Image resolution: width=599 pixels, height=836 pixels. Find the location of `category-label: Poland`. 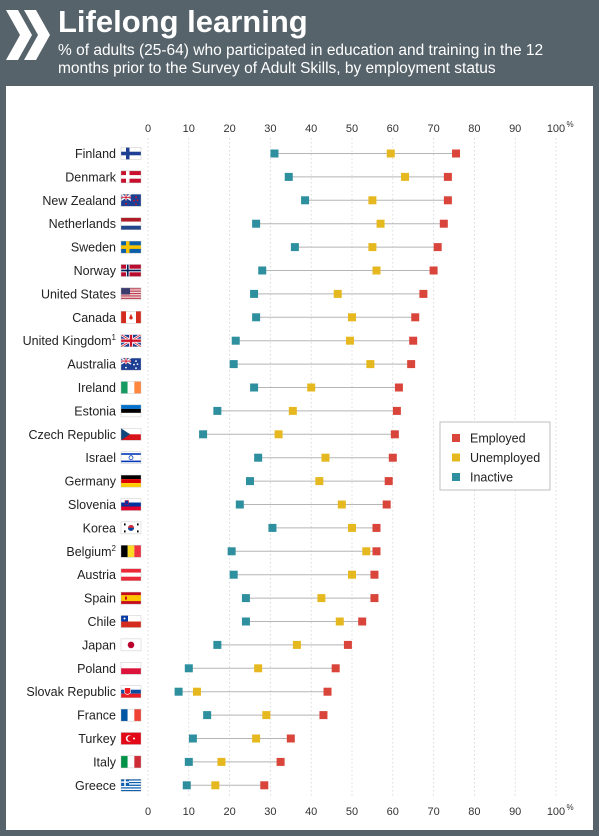

category-label: Poland is located at coordinates (96, 669).